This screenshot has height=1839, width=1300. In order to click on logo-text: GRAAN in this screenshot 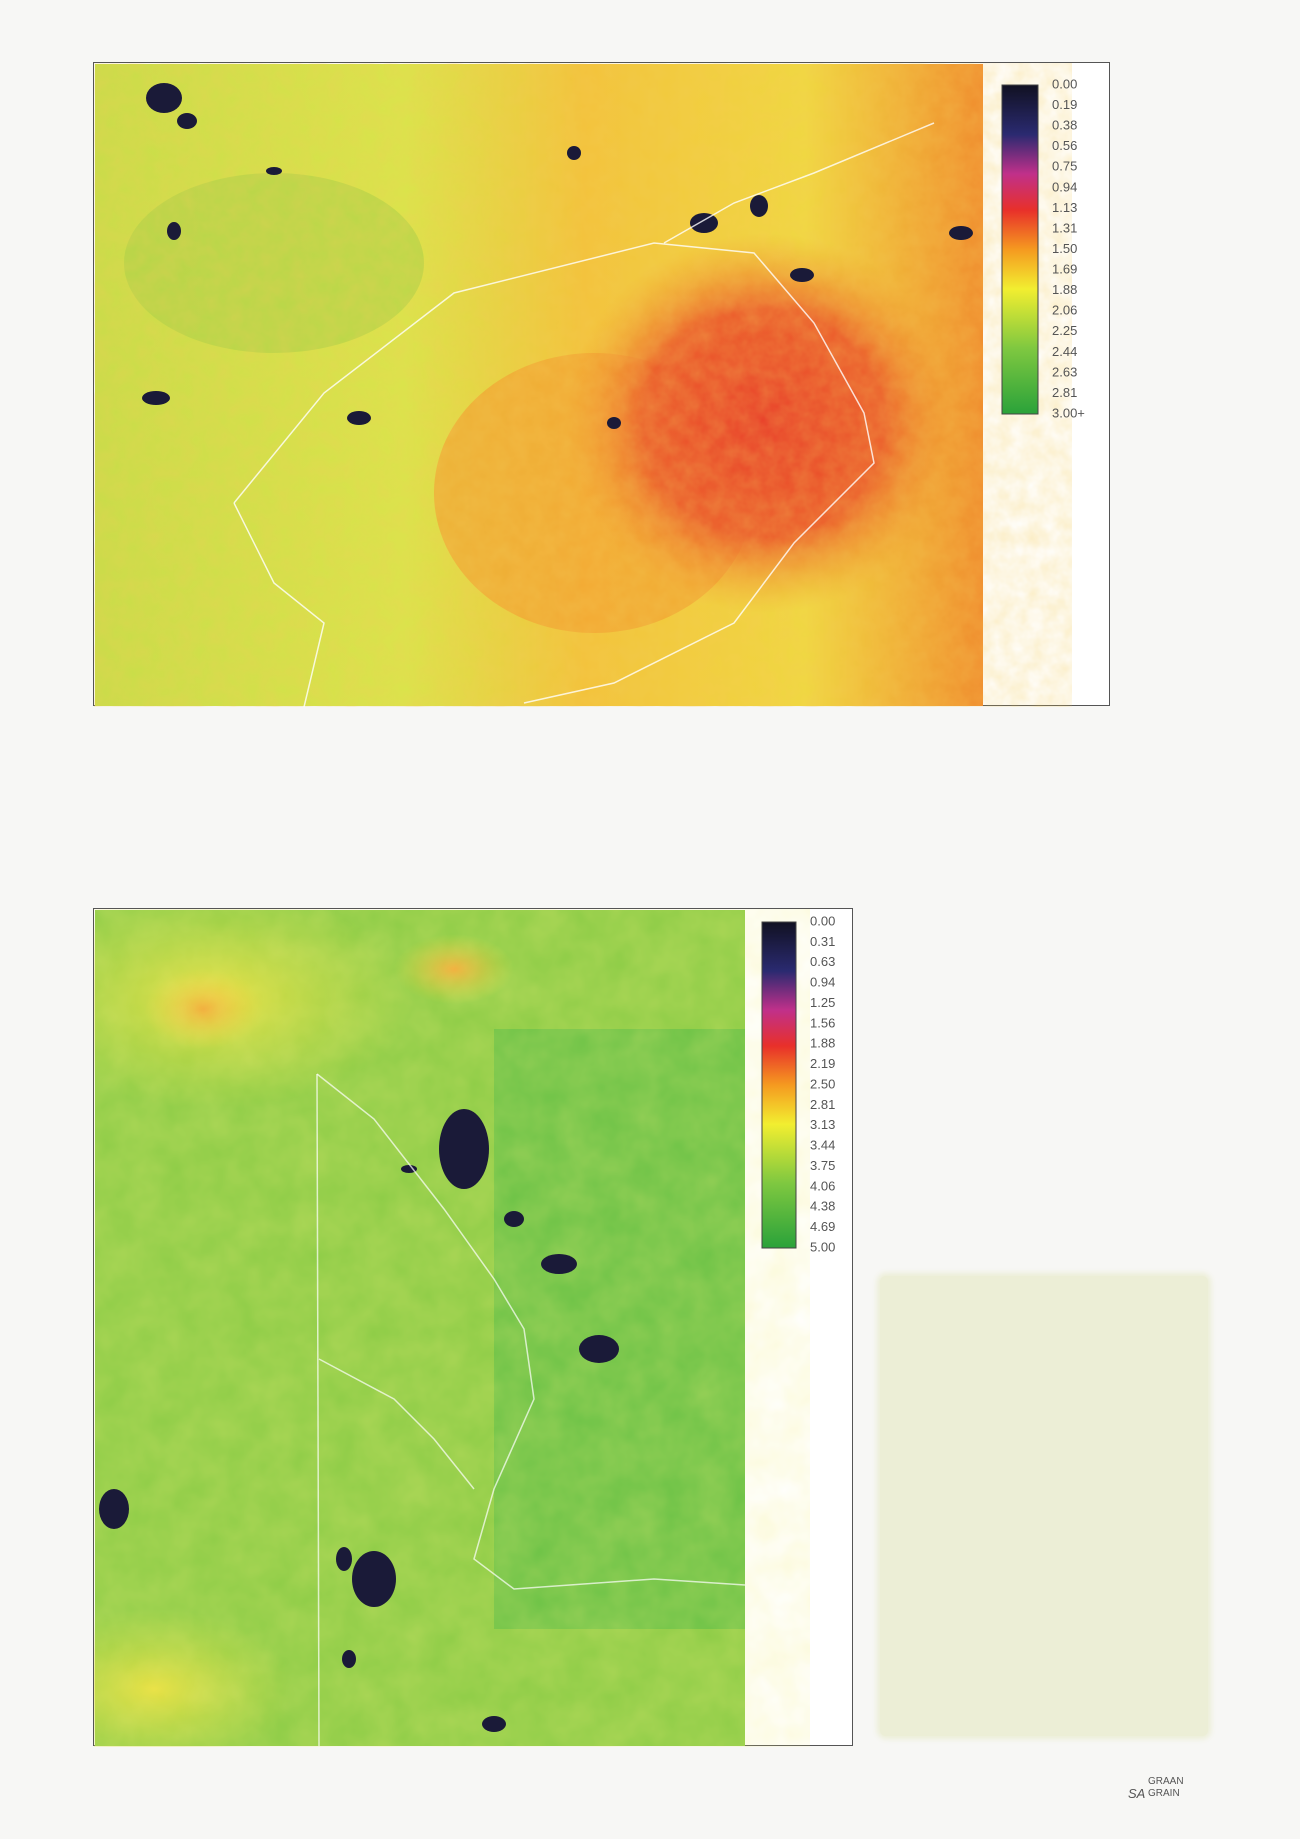, I will do `click(1166, 1781)`.